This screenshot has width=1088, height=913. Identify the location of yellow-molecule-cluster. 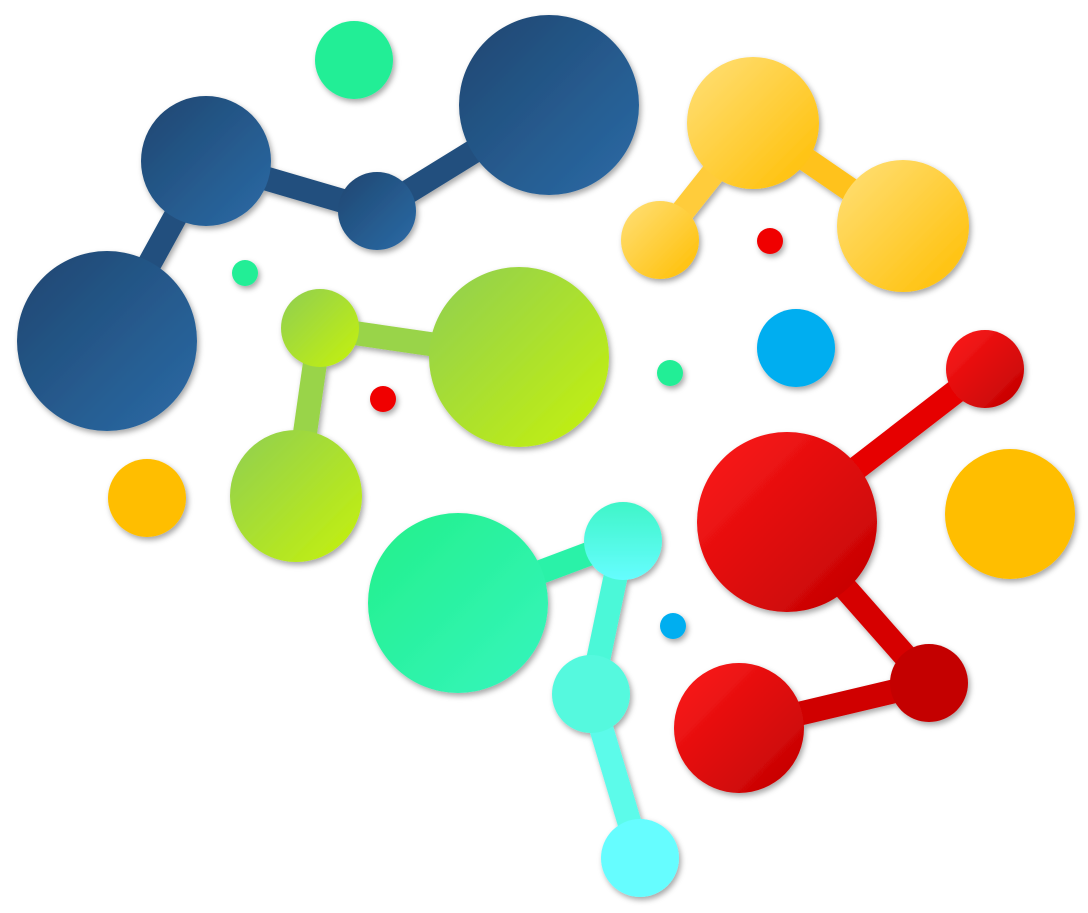
(795, 174).